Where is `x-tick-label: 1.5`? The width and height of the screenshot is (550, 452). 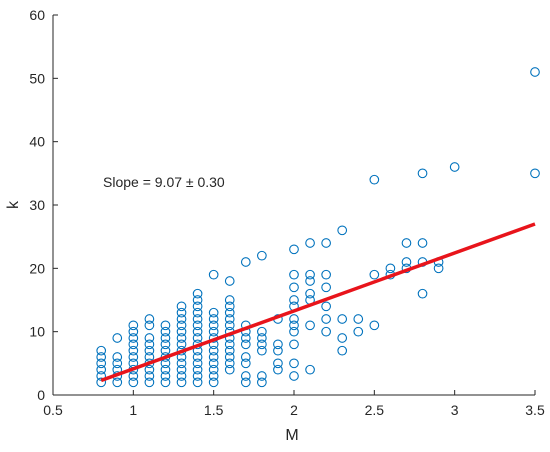
x-tick-label: 1.5 is located at coordinates (214, 410).